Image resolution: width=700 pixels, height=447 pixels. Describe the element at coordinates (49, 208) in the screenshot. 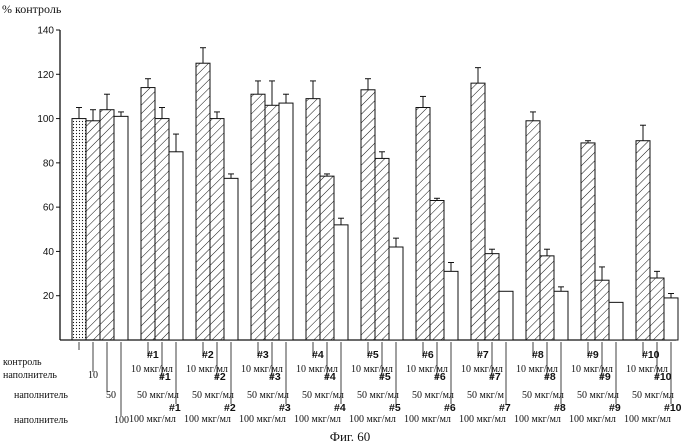

I see `y-tick-label: 60` at that location.